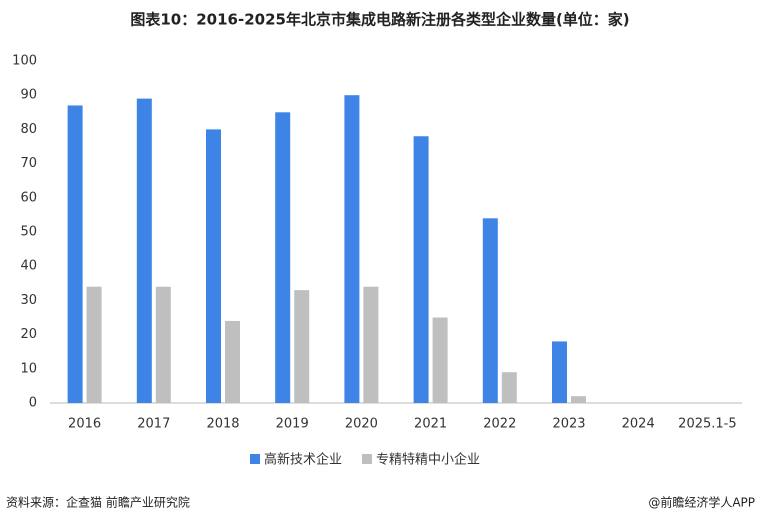  I want to click on y-tick-label: 80, so click(28, 129).